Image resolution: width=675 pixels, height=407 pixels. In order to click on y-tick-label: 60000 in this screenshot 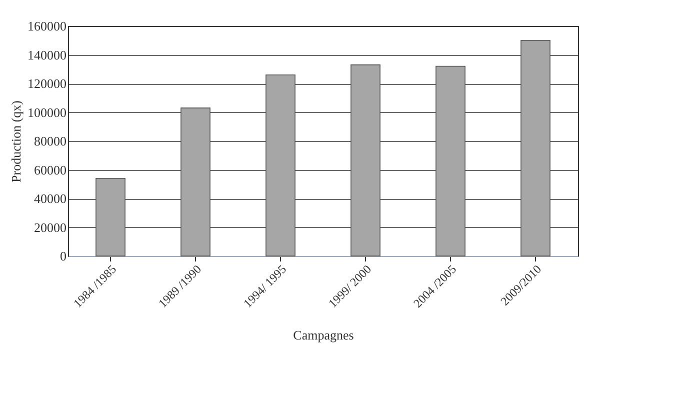, I will do `click(50, 170)`.